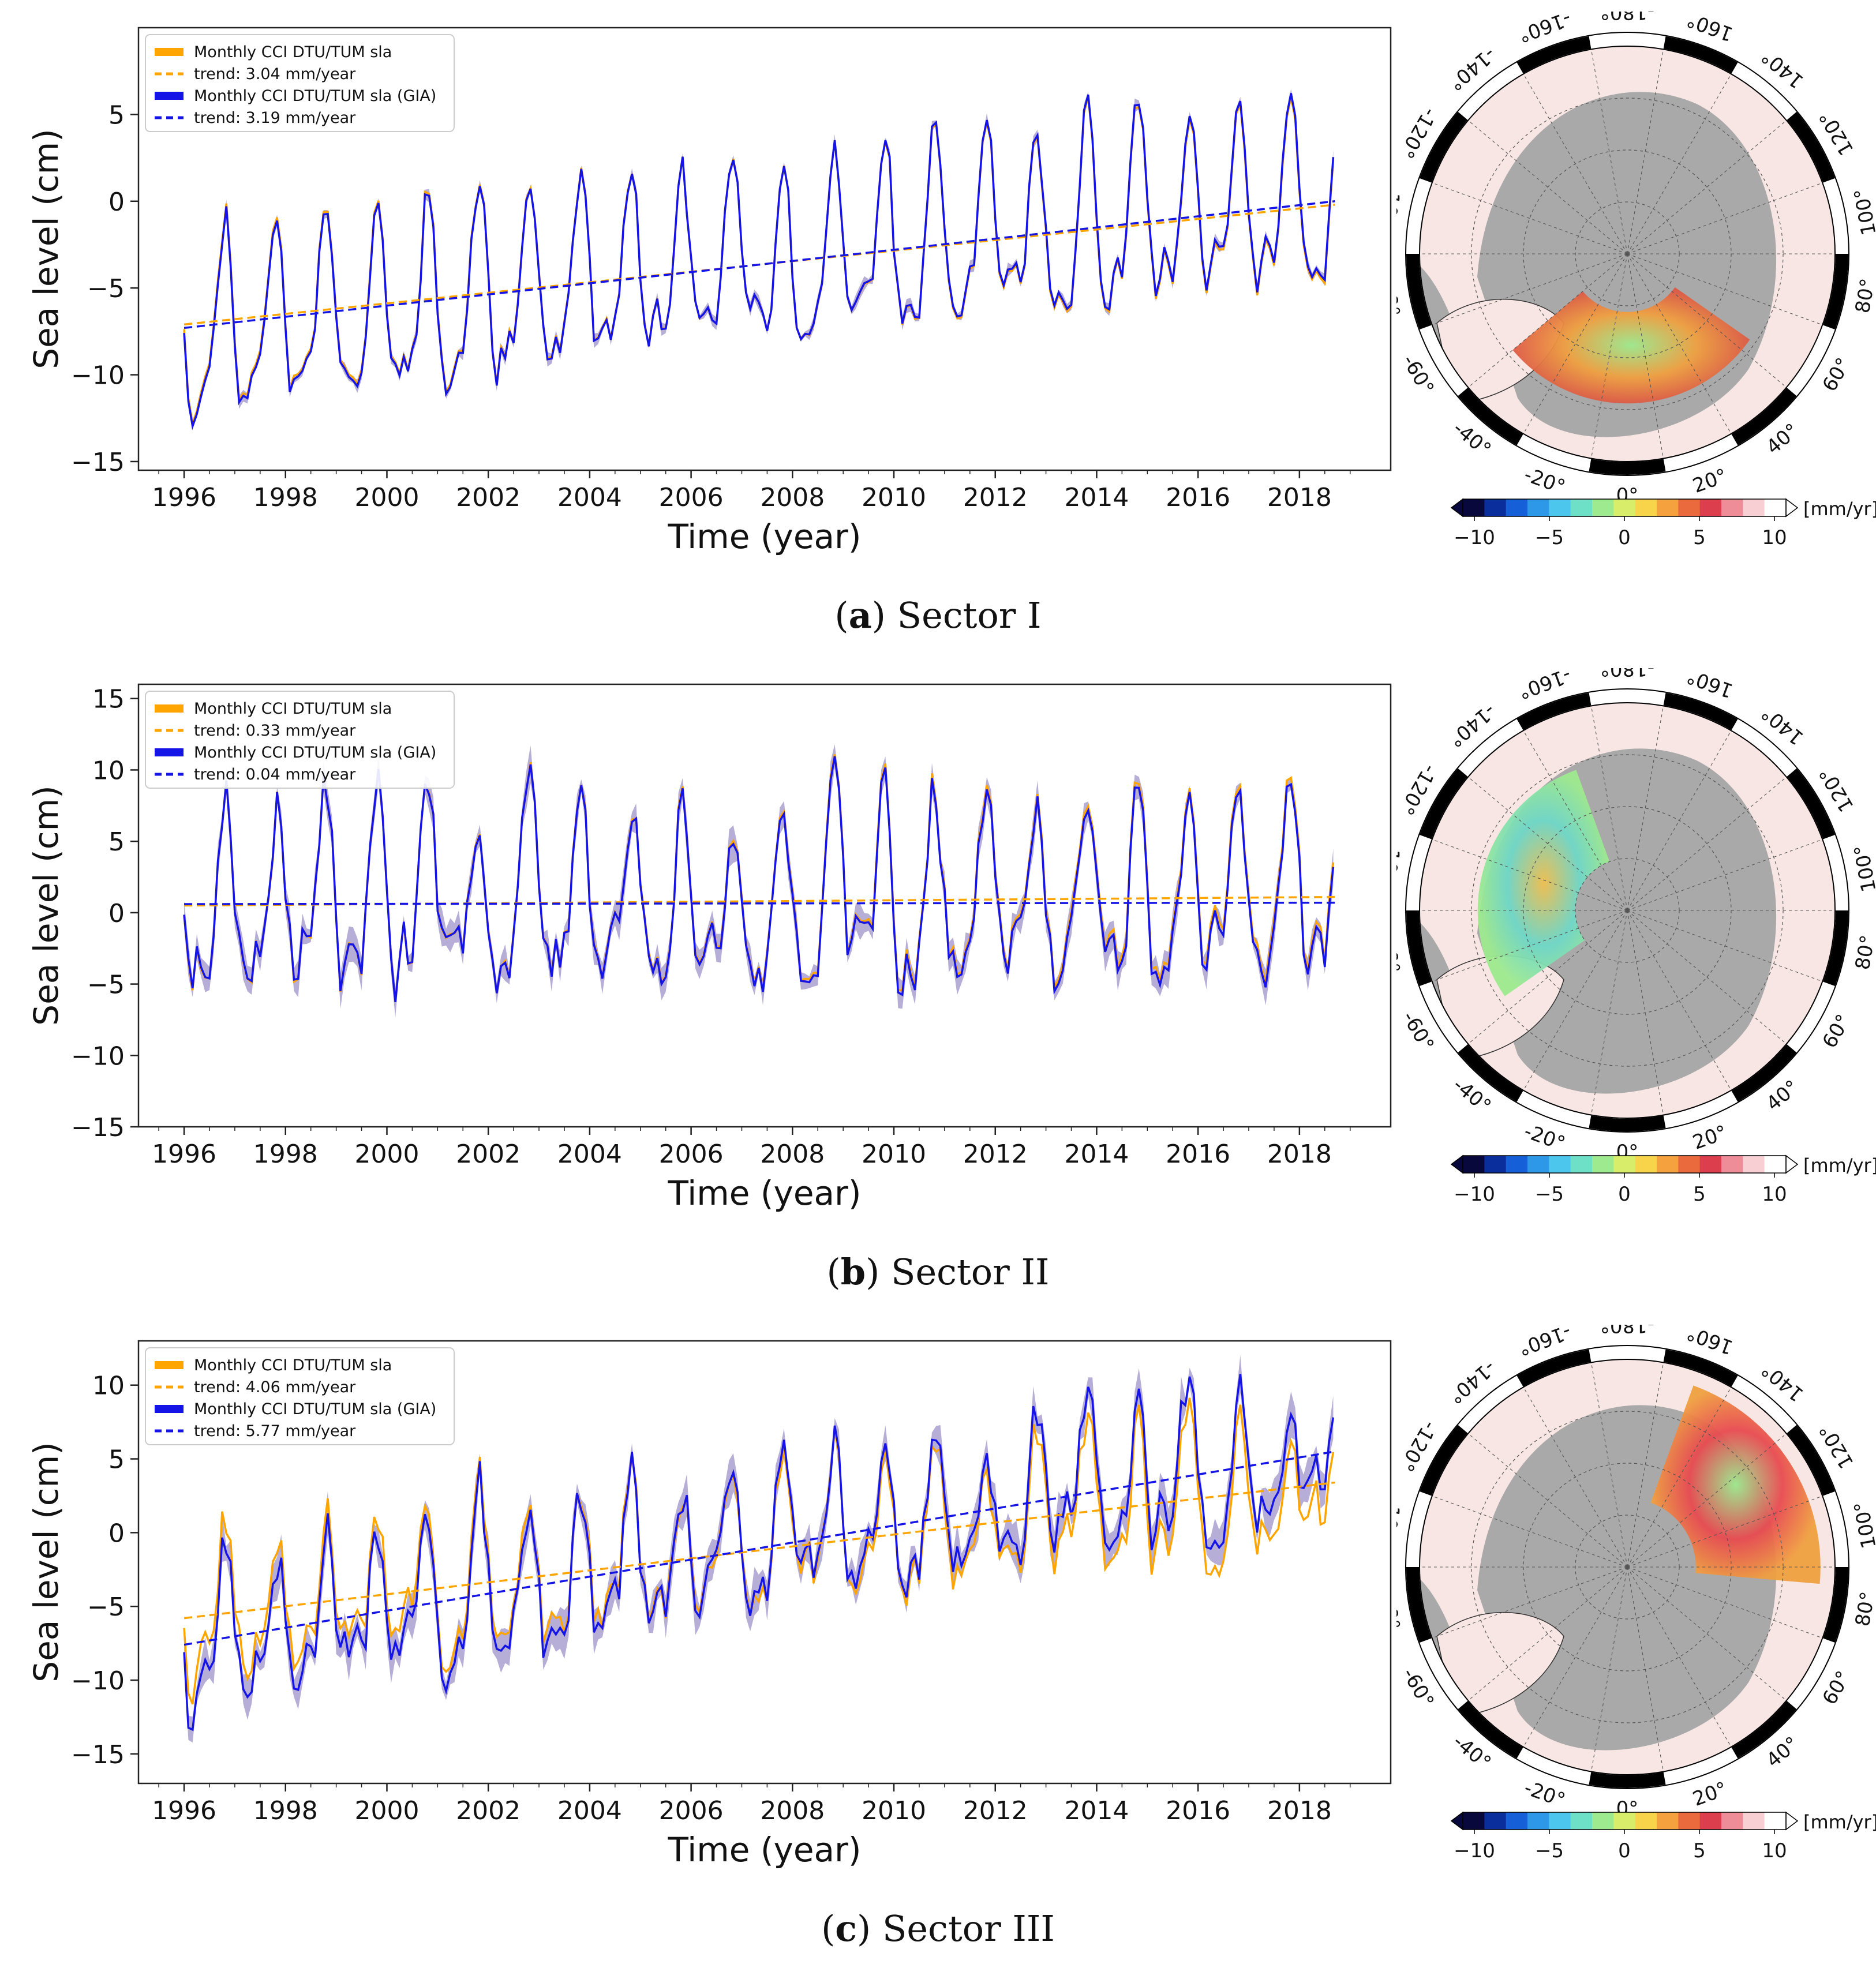 This screenshot has width=1876, height=1964. Describe the element at coordinates (894, 1155) in the screenshot. I see `x-tick-label: 2010` at that location.